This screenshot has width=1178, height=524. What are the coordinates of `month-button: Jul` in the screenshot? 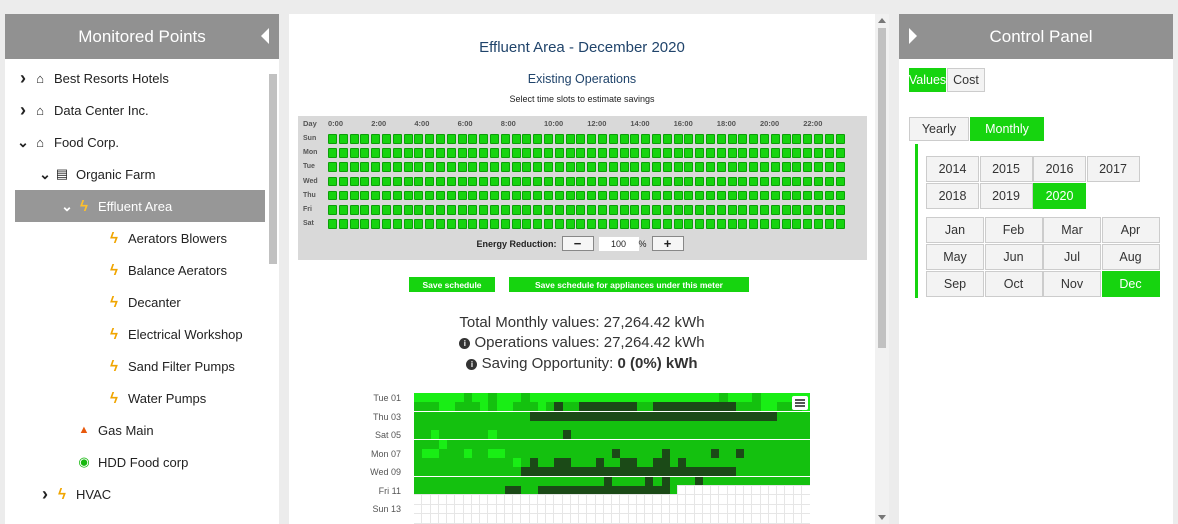 It's located at (1072, 257).